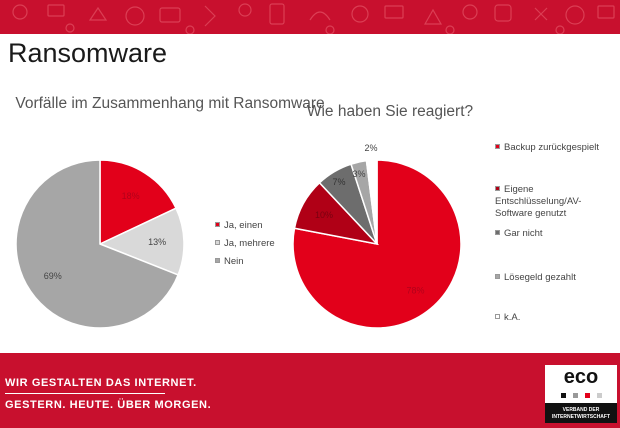 The width and height of the screenshot is (620, 428). What do you see at coordinates (523, 233) in the screenshot?
I see `legend-label: Gar nicht` at bounding box center [523, 233].